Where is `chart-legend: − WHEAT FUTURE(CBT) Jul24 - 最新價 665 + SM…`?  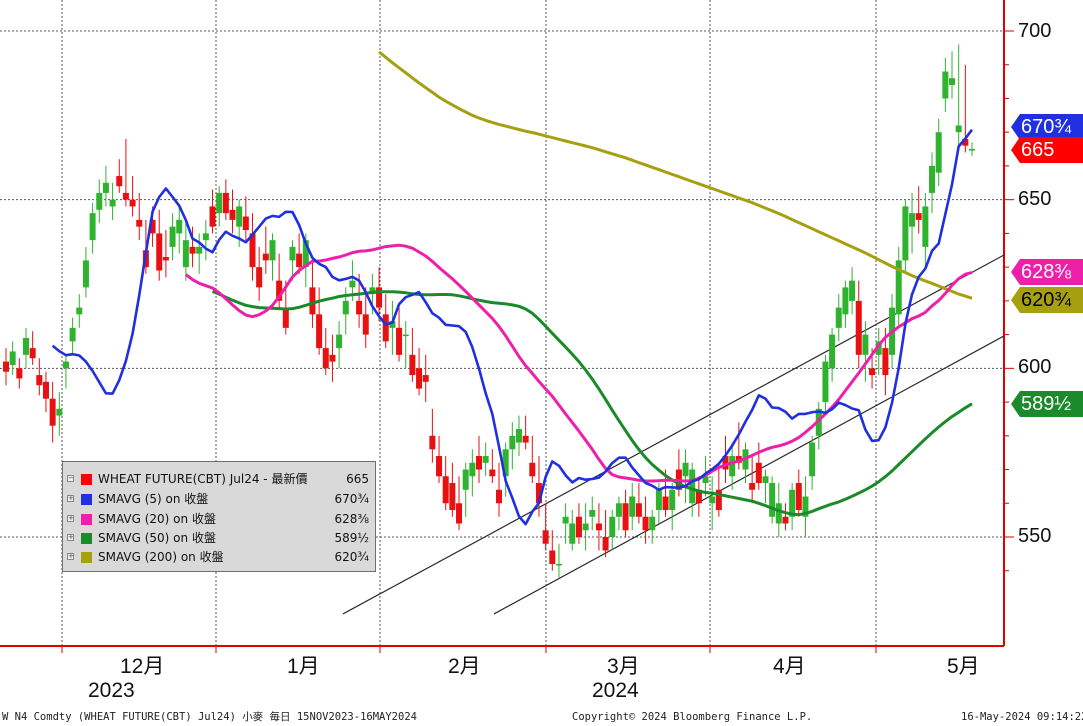 chart-legend: − WHEAT FUTURE(CBT) Jul24 - 最新價 665 + SM… is located at coordinates (219, 516).